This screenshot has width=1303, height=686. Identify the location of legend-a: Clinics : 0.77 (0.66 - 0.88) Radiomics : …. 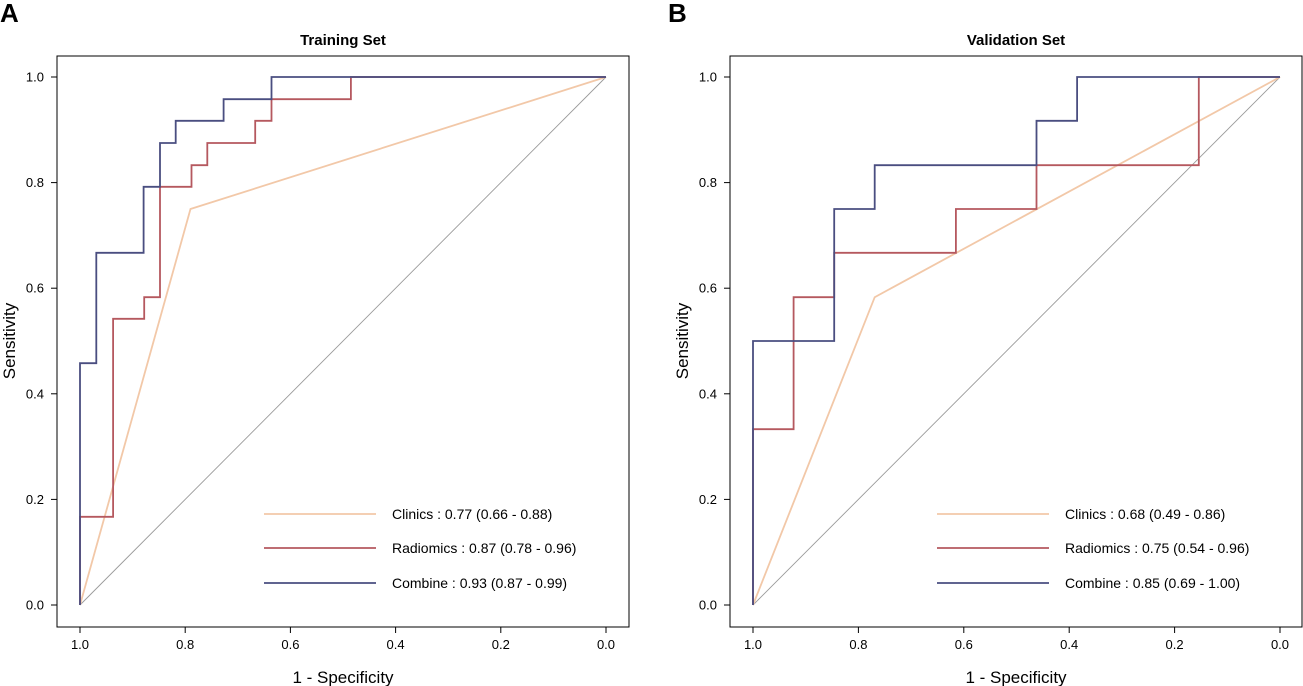
(420, 548).